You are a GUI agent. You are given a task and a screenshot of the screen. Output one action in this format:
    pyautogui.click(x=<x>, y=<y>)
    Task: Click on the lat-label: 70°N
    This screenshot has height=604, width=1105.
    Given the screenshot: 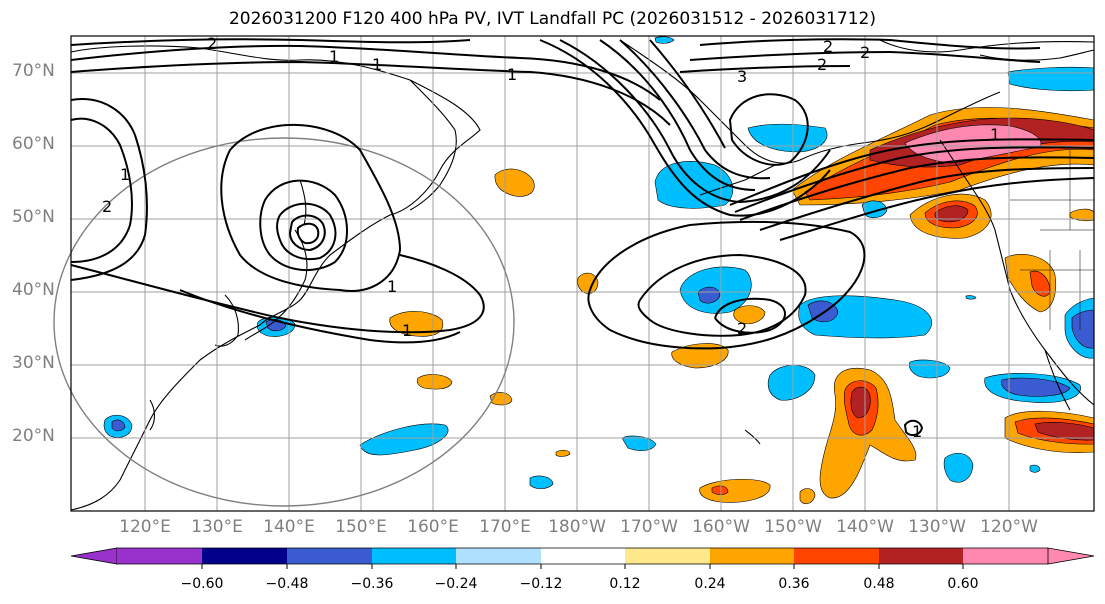 What is the action you would take?
    pyautogui.click(x=33, y=71)
    